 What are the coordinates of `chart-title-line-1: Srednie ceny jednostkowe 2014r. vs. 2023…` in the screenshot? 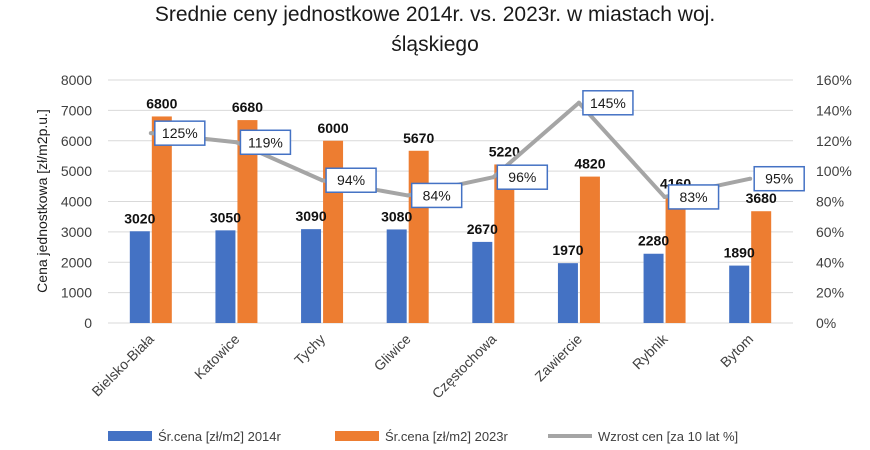 It's located at (435, 14).